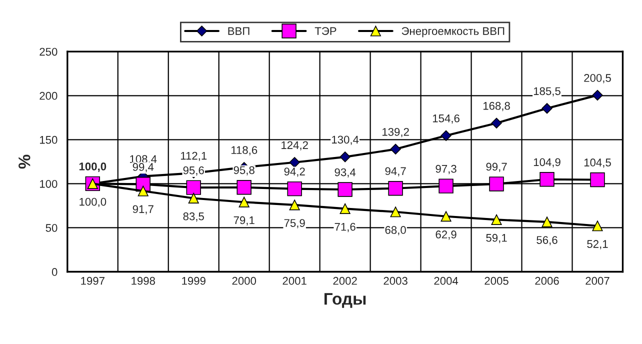 The image size is (642, 344). What do you see at coordinates (55, 272) in the screenshot?
I see `y-tick-label: 0` at bounding box center [55, 272].